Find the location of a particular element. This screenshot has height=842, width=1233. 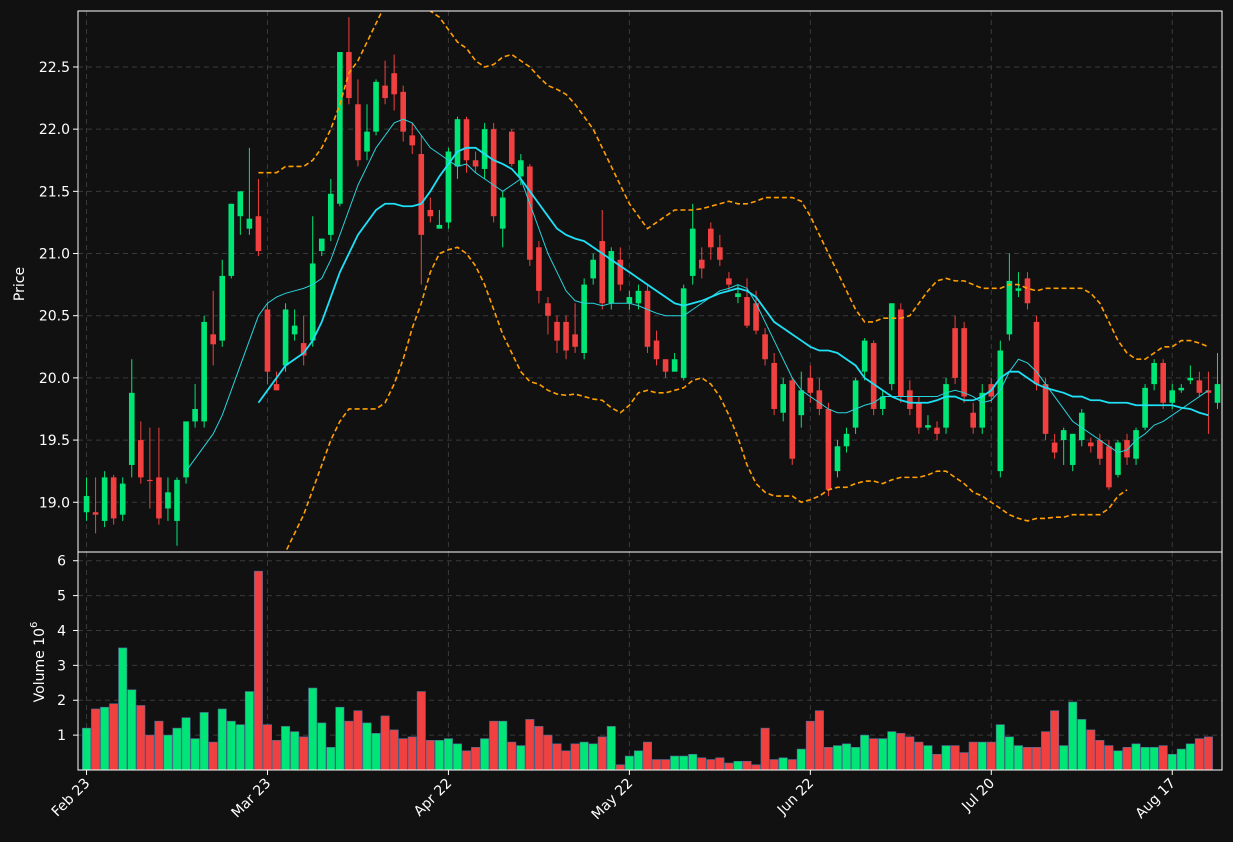

volume-axis-label-base: Volume 10 is located at coordinates (40, 665).